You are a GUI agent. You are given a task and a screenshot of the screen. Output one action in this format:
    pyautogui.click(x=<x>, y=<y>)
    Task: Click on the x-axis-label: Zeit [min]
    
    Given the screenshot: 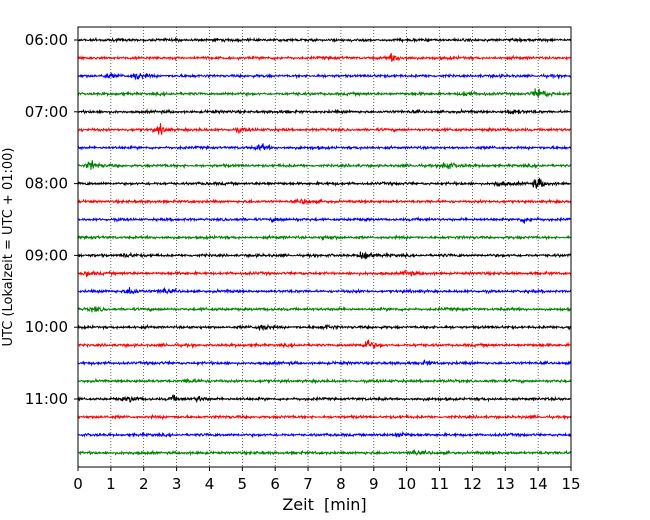 What is the action you would take?
    pyautogui.click(x=324, y=504)
    